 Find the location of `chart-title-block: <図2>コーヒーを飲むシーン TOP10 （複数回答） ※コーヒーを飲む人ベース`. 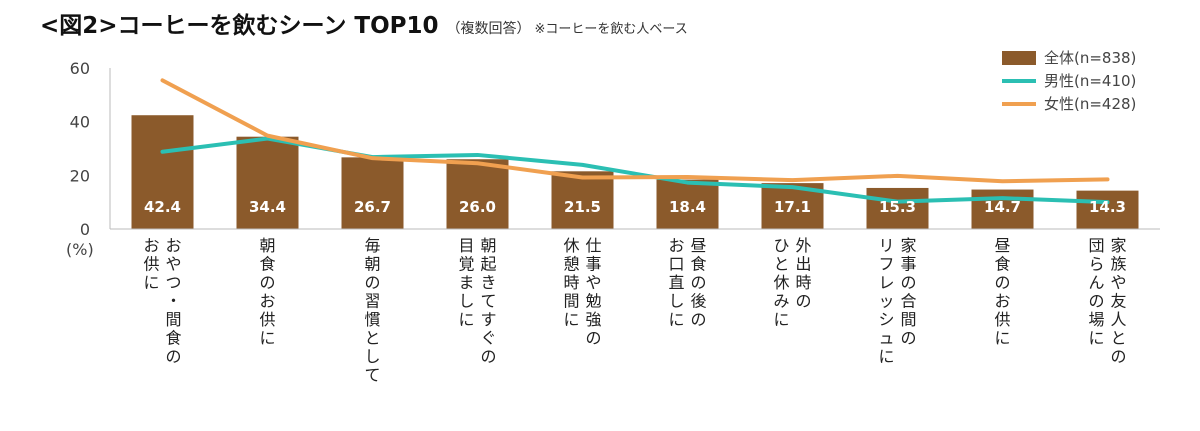

chart-title-block: <図2>コーヒーを飲むシーン TOP10 （複数回答） ※コーヒーを飲む人ベース is located at coordinates (364, 23).